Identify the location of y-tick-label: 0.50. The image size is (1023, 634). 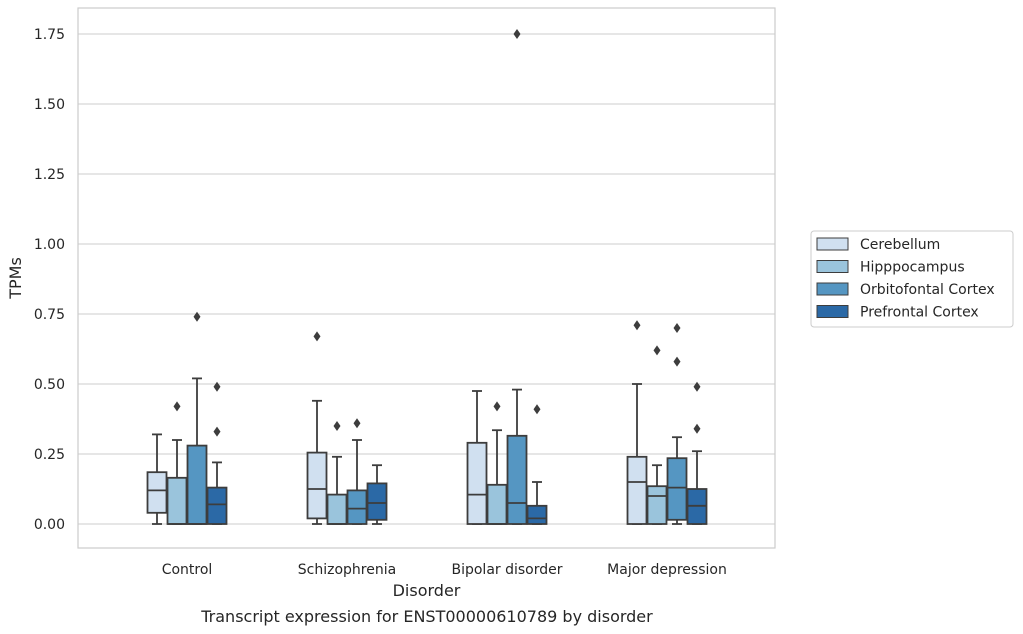
(49, 385).